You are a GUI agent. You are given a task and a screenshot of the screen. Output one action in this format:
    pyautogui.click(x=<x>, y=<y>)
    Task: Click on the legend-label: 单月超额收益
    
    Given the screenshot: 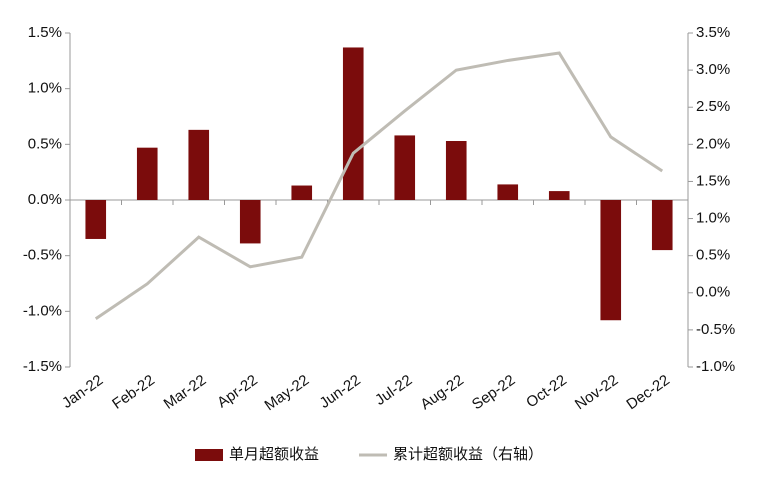 What is the action you would take?
    pyautogui.click(x=274, y=454)
    